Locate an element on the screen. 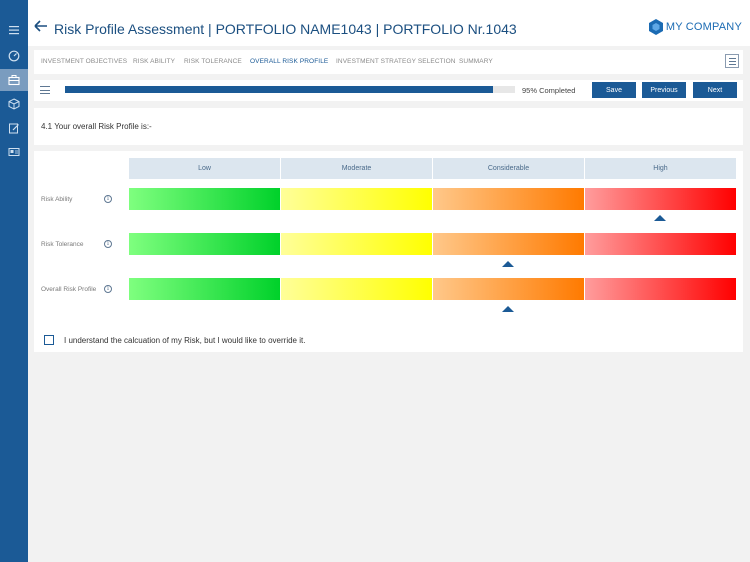  row-label-risk-ability: Risk Ability is located at coordinates (57, 199).